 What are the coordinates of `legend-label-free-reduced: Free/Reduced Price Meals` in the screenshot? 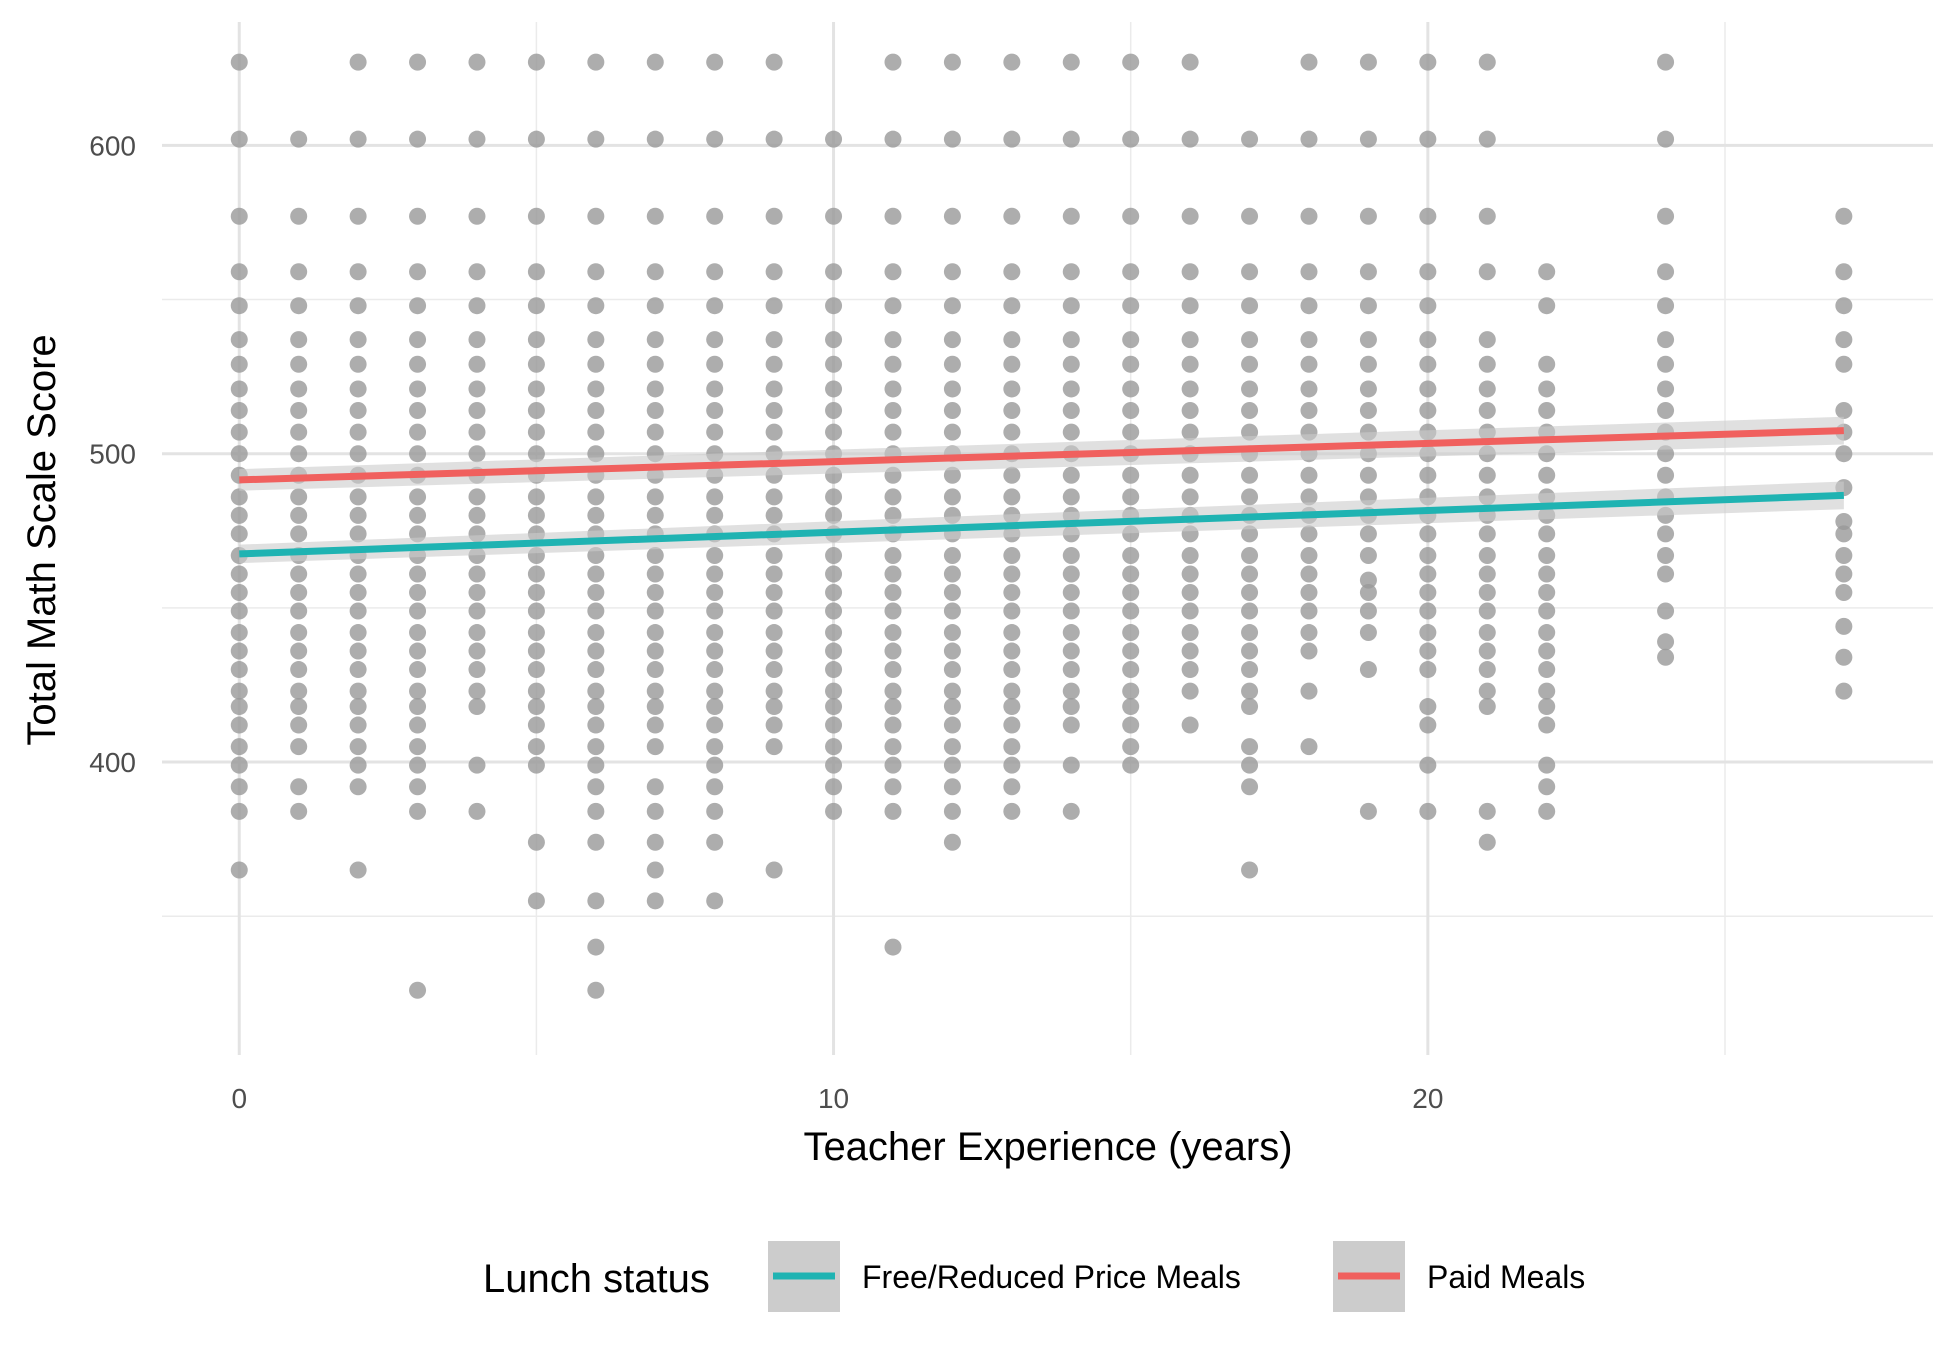 It's located at (1051, 1277).